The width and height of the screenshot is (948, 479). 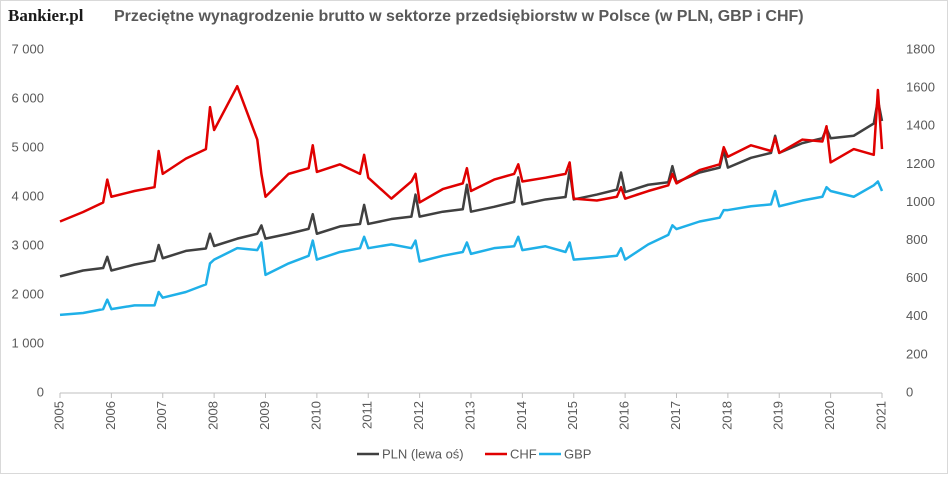 I want to click on x-tick-label: 2017, so click(x=675, y=415).